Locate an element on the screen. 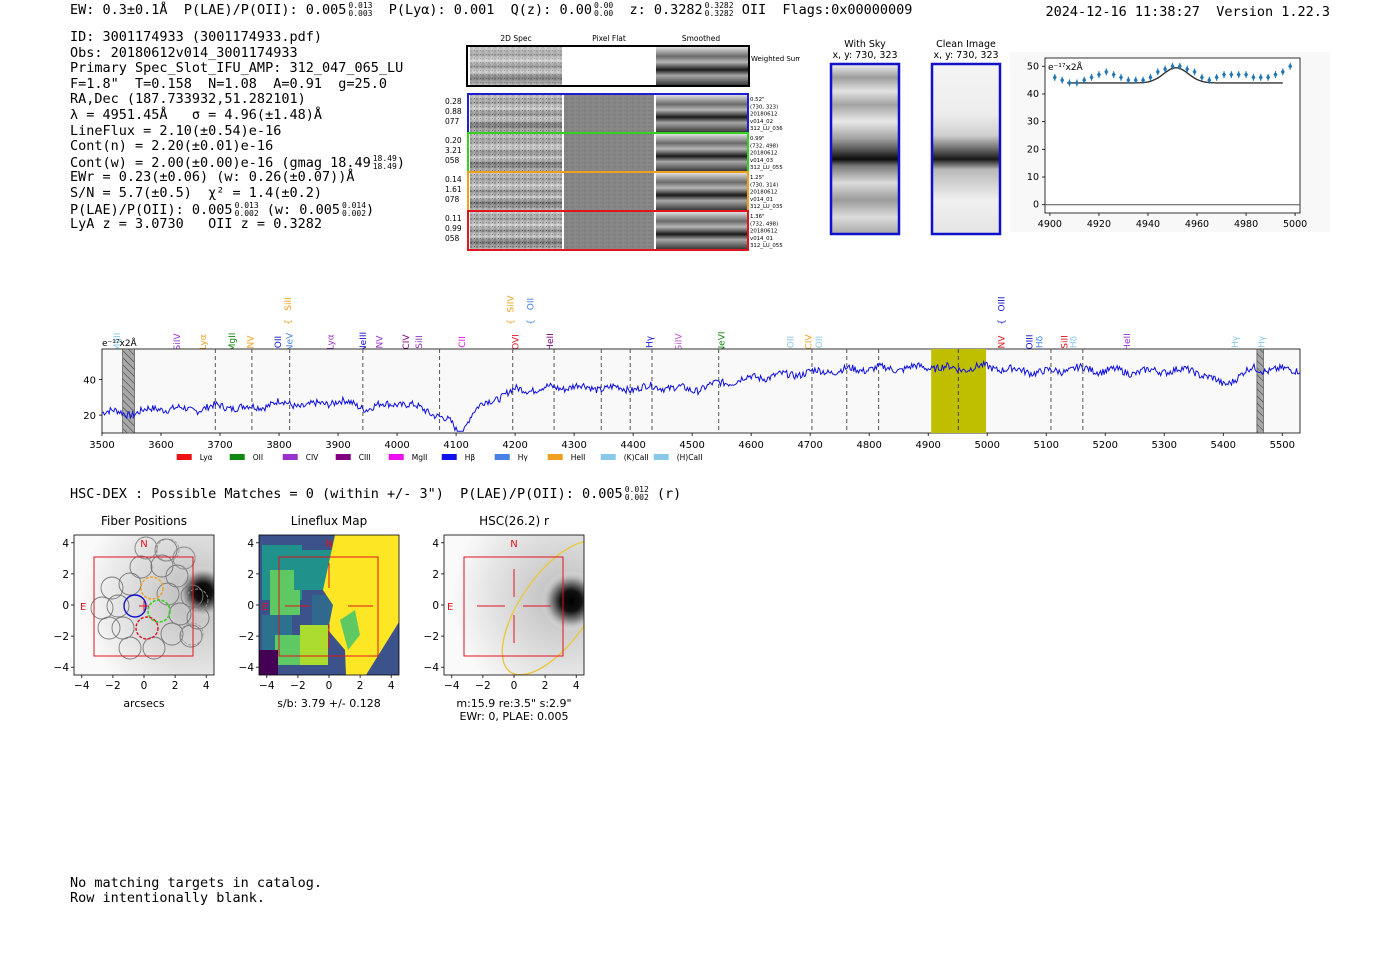  spec-xtick-label: 5500 is located at coordinates (1282, 445).